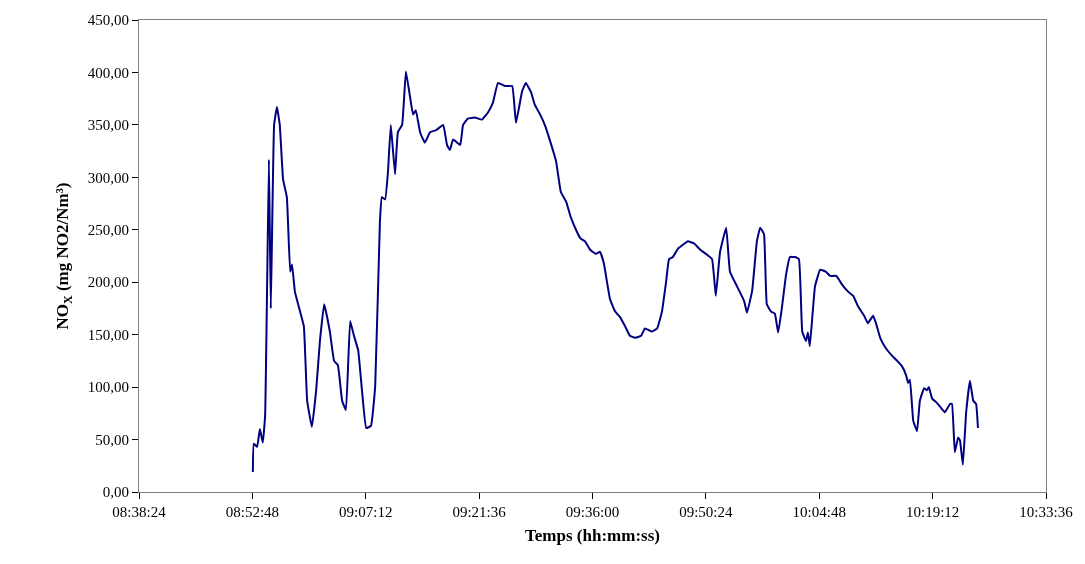 The height and width of the screenshot is (564, 1085). What do you see at coordinates (932, 512) in the screenshot?
I see `x-tick-label: 10:19:12` at bounding box center [932, 512].